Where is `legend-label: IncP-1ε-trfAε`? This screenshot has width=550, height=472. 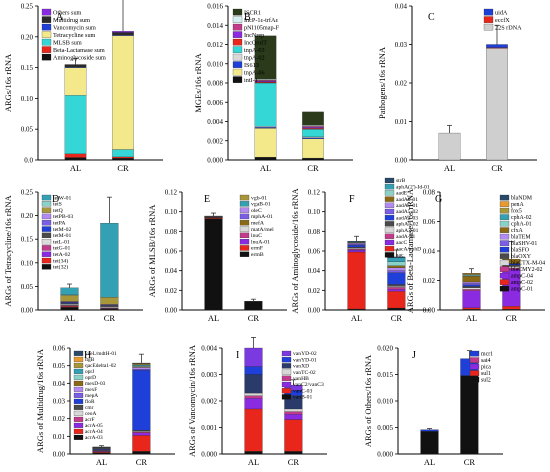
legend-label: IncP-1ε-trfAε is located at coordinates (261, 20).